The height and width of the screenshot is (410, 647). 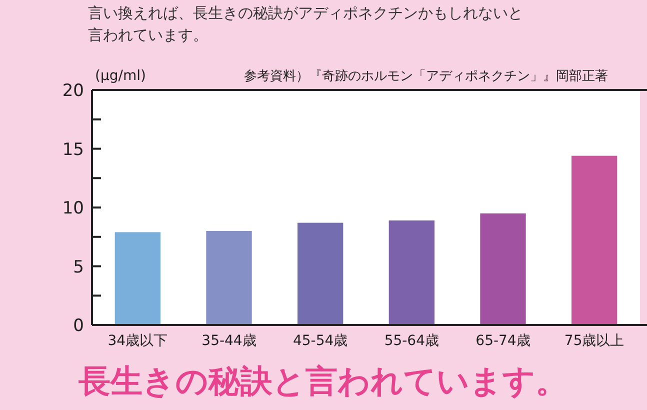 What do you see at coordinates (78, 267) in the screenshot?
I see `y-tick-label: 5` at bounding box center [78, 267].